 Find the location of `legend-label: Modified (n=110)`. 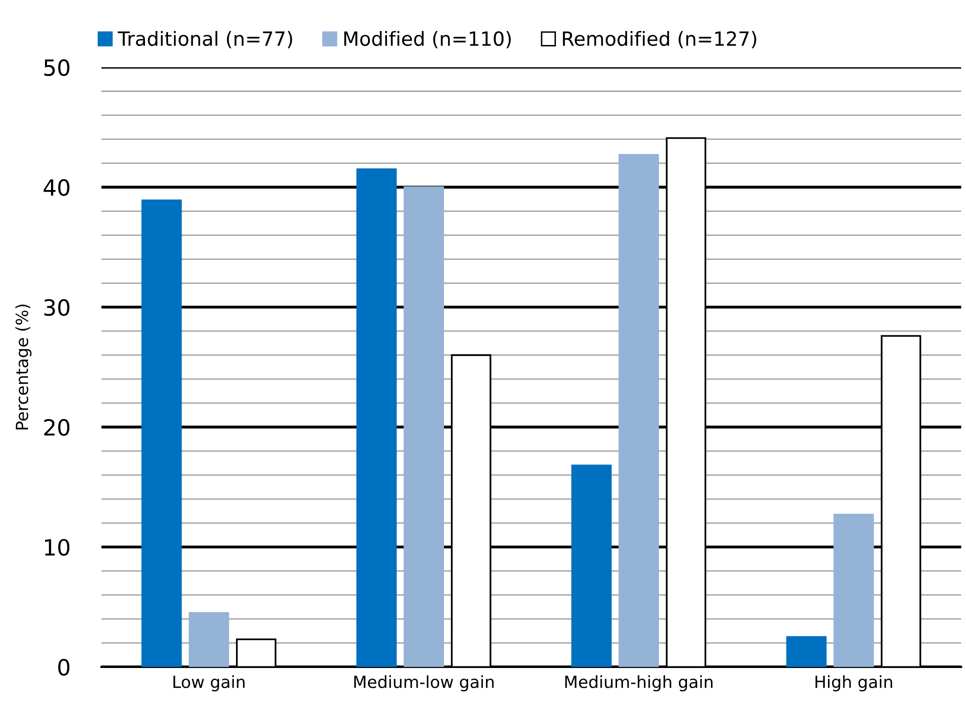

legend-label: Modified (n=110) is located at coordinates (427, 39).